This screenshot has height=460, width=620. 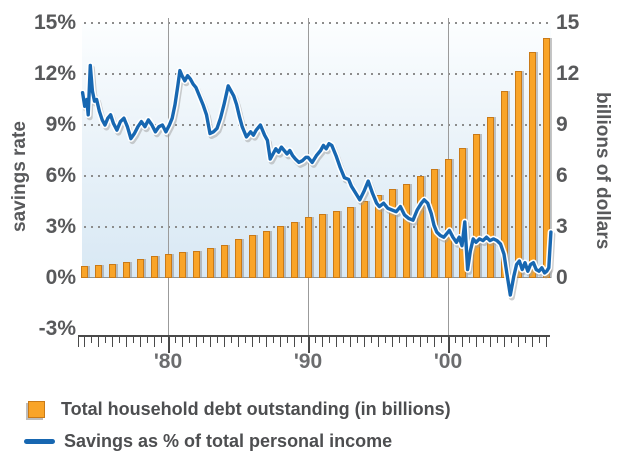 I want to click on right-axis-tick-label: 0, so click(x=562, y=277).